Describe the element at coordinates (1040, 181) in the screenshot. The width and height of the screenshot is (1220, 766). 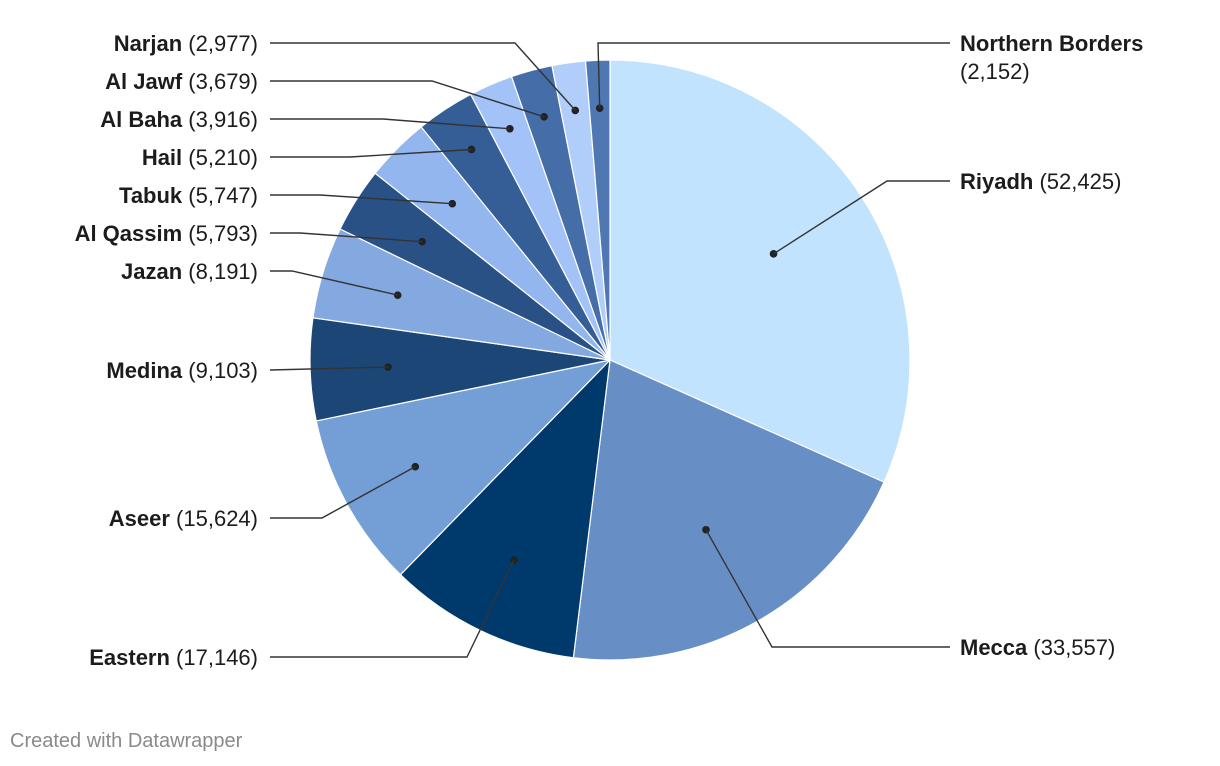
I see `slice-label-riyadh: Riyadh (52,425)` at that location.